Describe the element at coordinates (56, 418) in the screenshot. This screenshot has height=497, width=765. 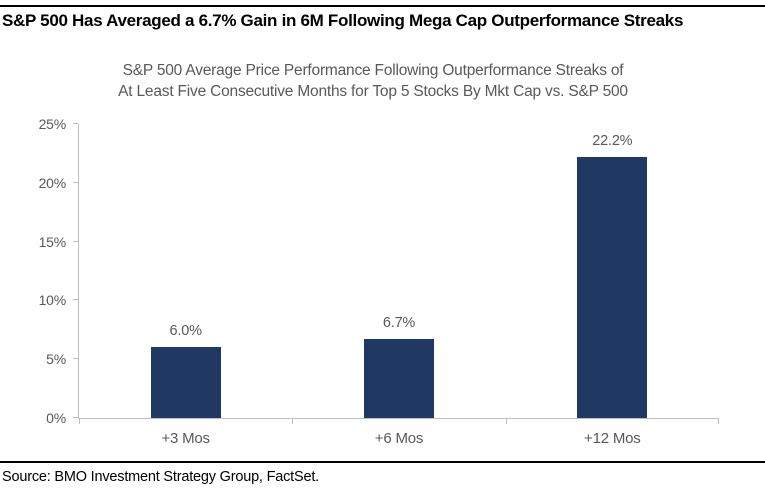
I see `y-axis-tick-label: 0%` at that location.